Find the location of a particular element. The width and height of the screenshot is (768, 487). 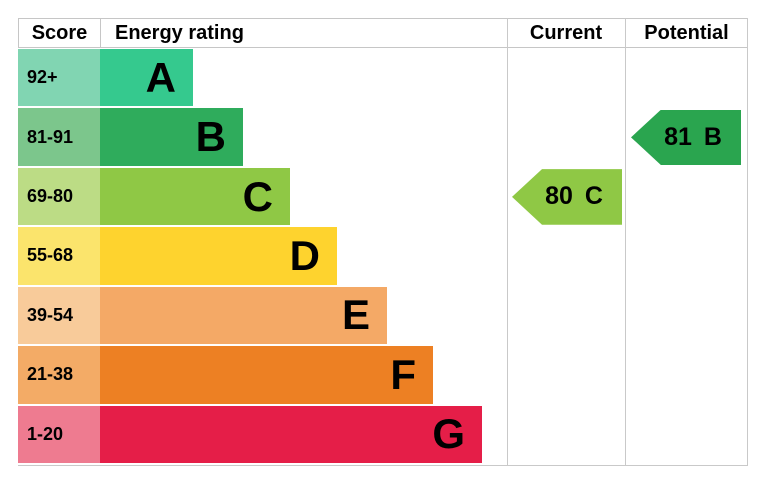

band-letter: C is located at coordinates (257, 196).